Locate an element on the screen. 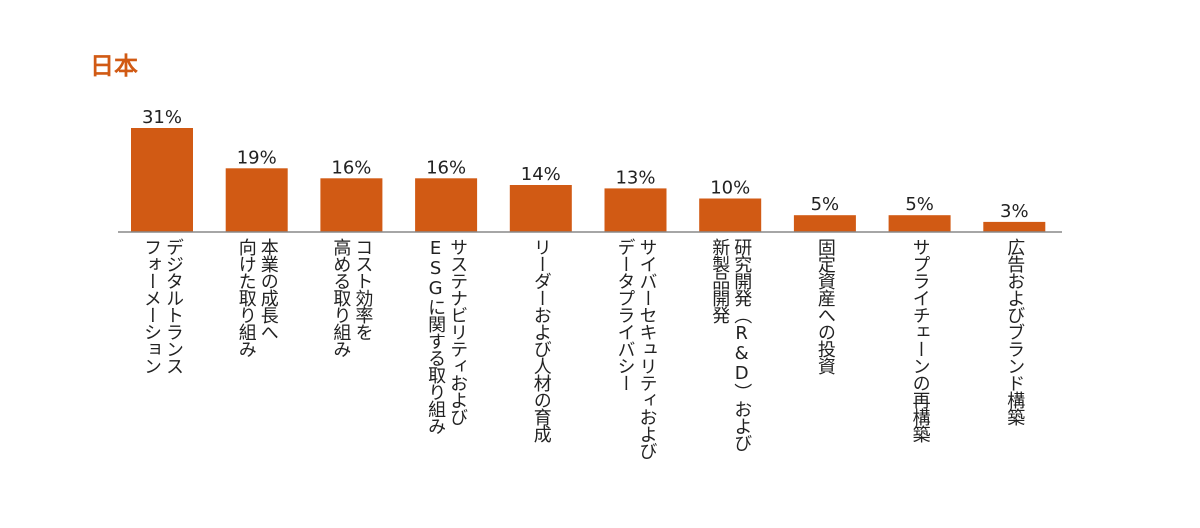 The height and width of the screenshot is (528, 1200). category-label-2: 本業の成長へ 向けた取り組み is located at coordinates (257, 297).